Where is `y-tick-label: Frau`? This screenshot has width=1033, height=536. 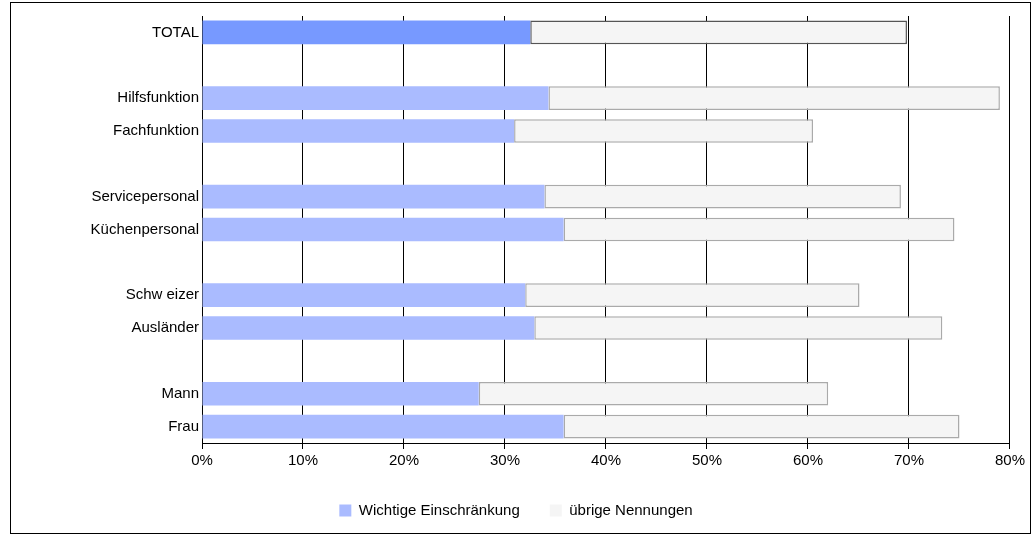 y-tick-label: Frau is located at coordinates (183, 425).